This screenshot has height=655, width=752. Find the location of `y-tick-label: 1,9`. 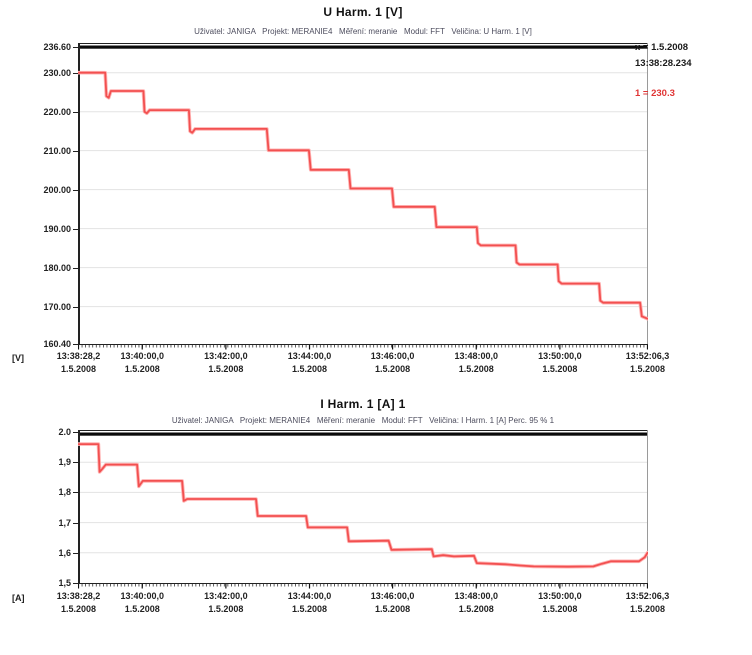

y-tick-label: 1,9 is located at coordinates (64, 462).